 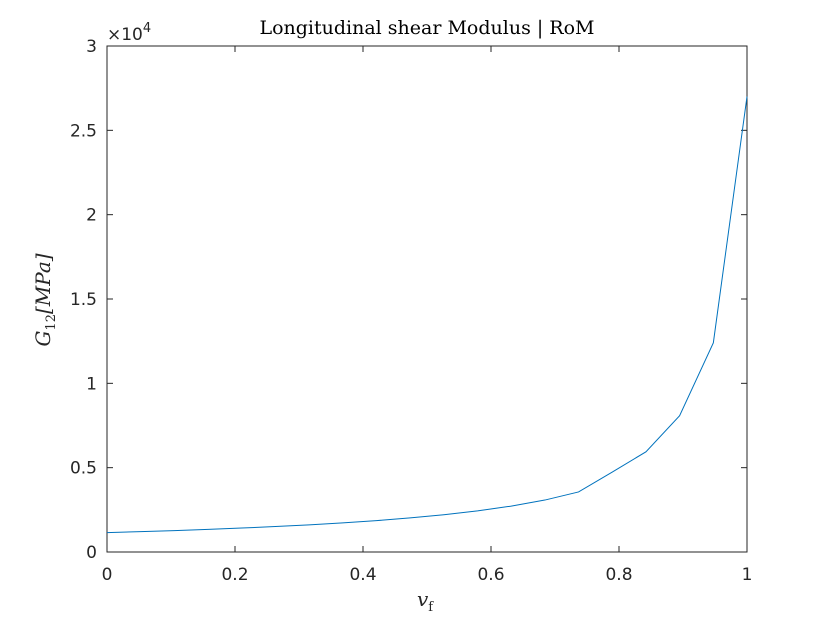 What do you see at coordinates (83, 469) in the screenshot?
I see `y-tick-label: 0.5` at bounding box center [83, 469].